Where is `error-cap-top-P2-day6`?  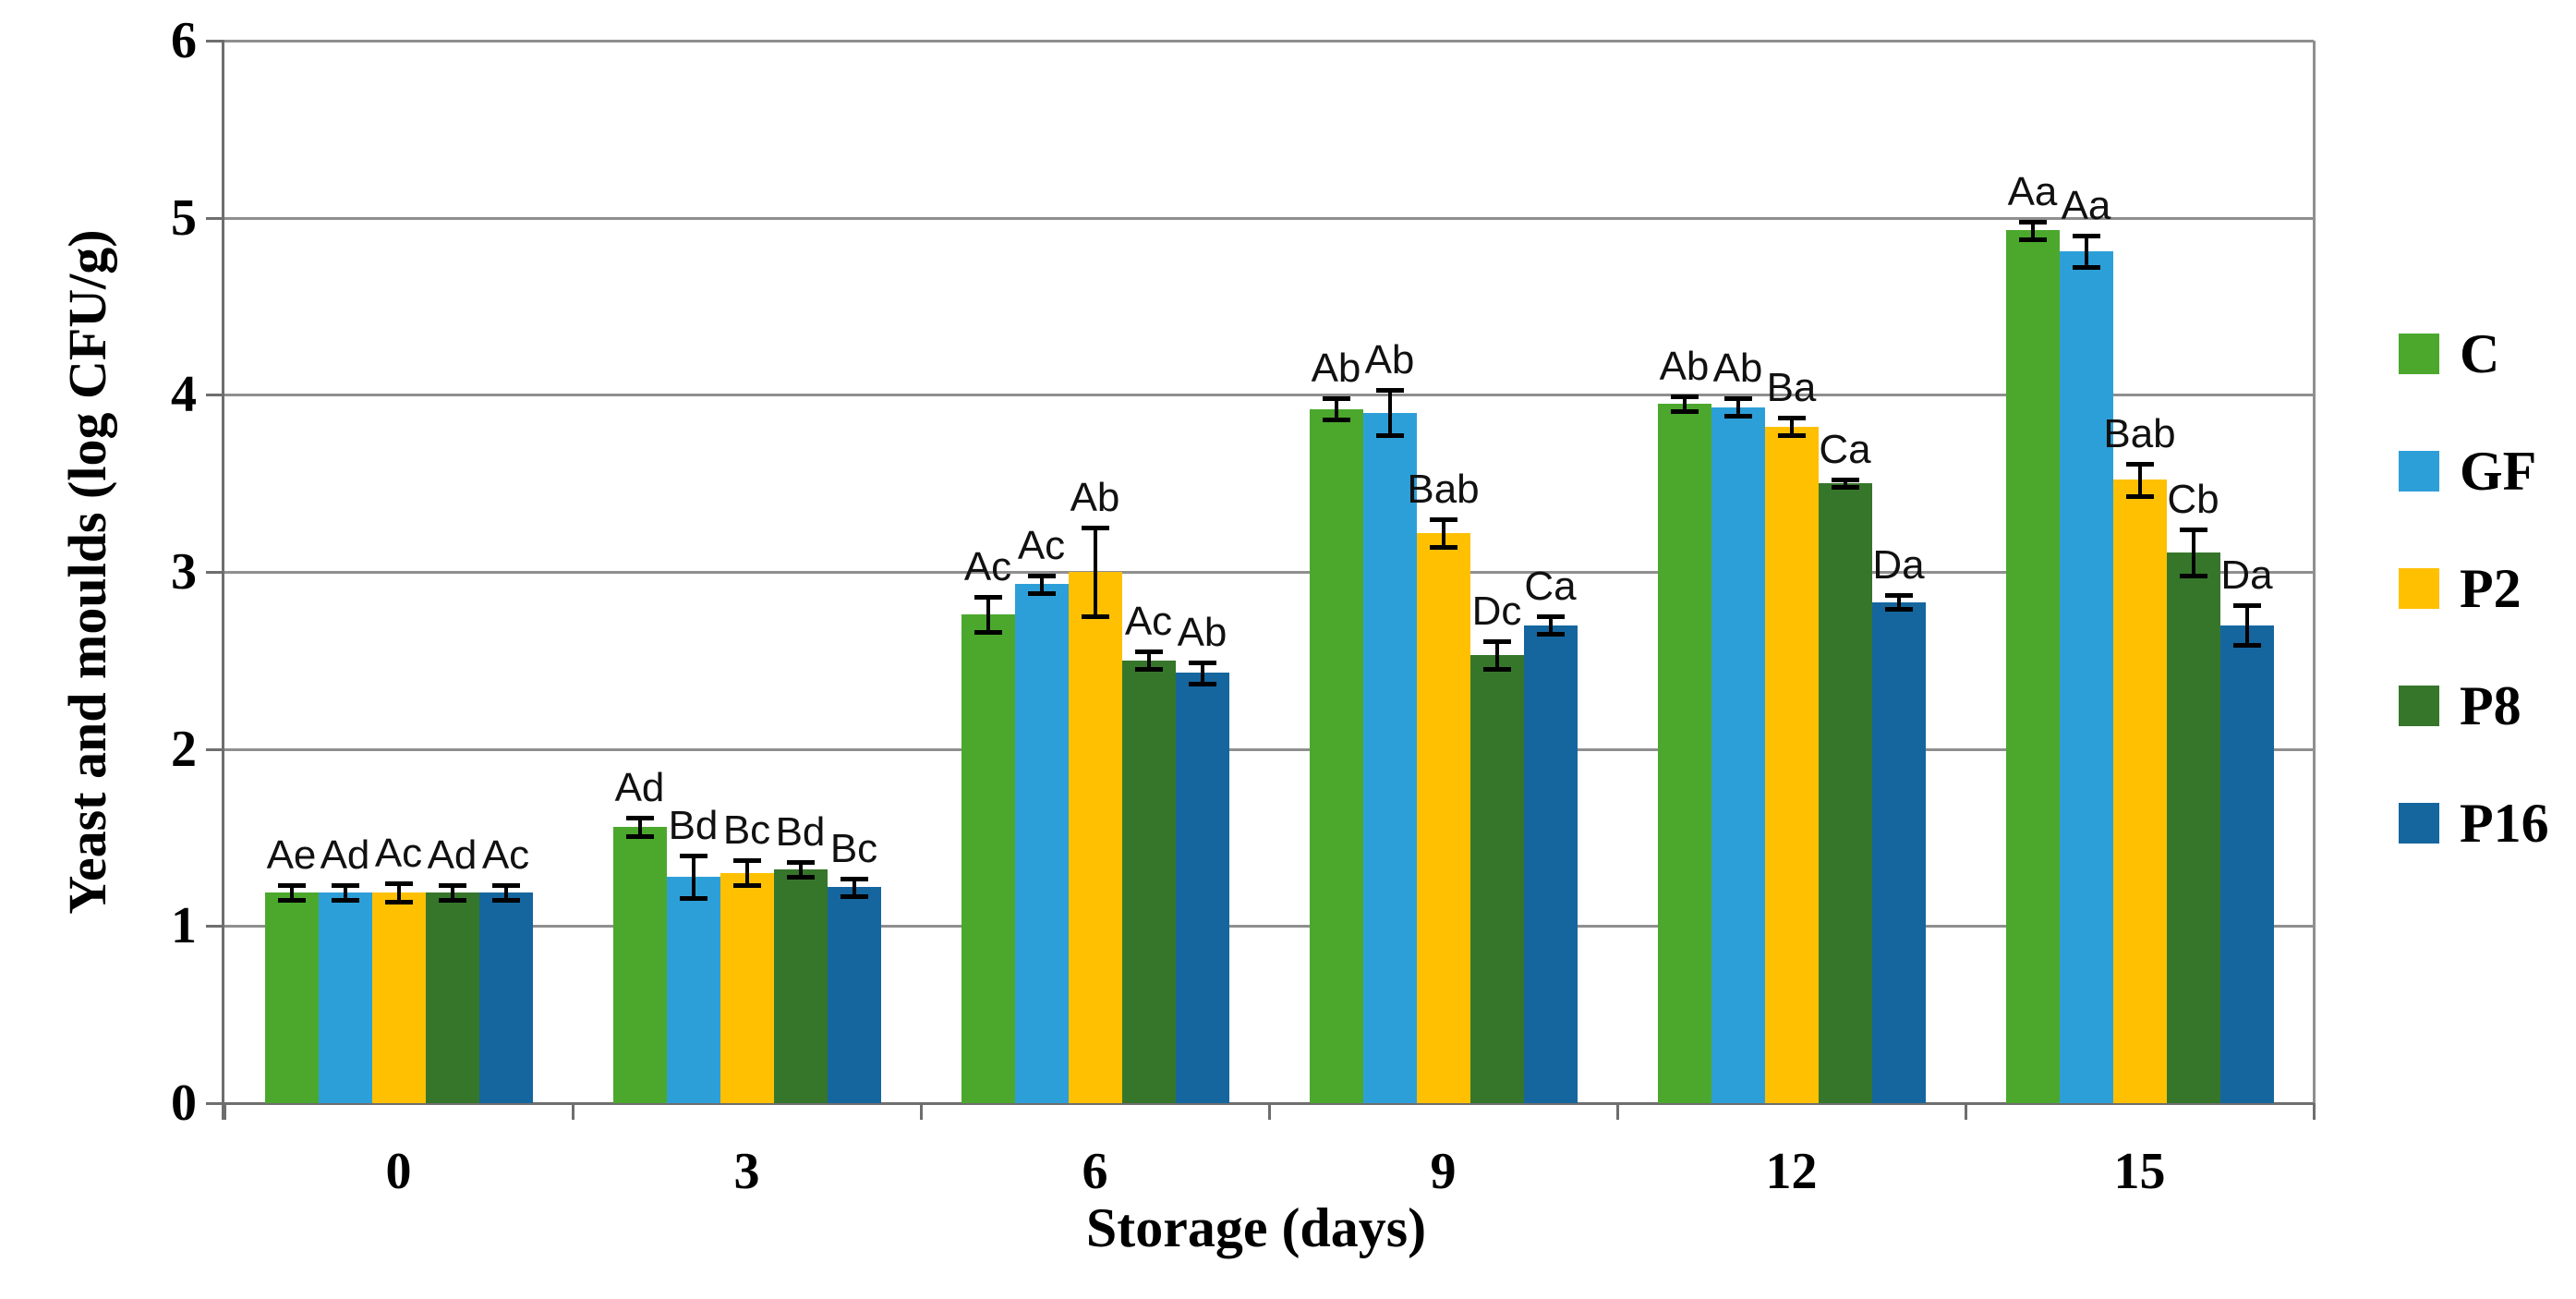
error-cap-top-P2-day6 is located at coordinates (1095, 528).